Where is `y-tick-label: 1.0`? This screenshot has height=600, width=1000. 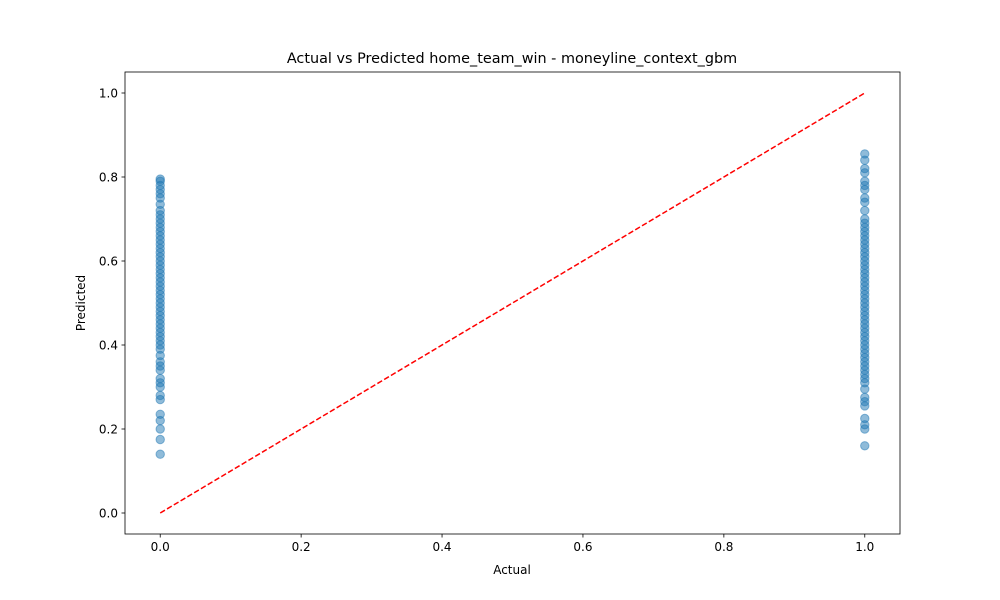 y-tick-label: 1.0 is located at coordinates (108, 93).